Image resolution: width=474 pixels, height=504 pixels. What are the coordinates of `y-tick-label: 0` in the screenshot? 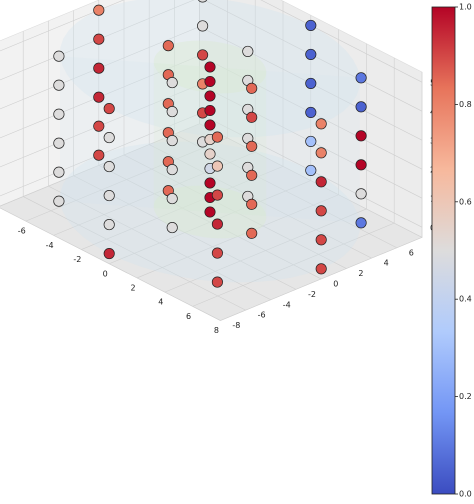 It's located at (335, 283).